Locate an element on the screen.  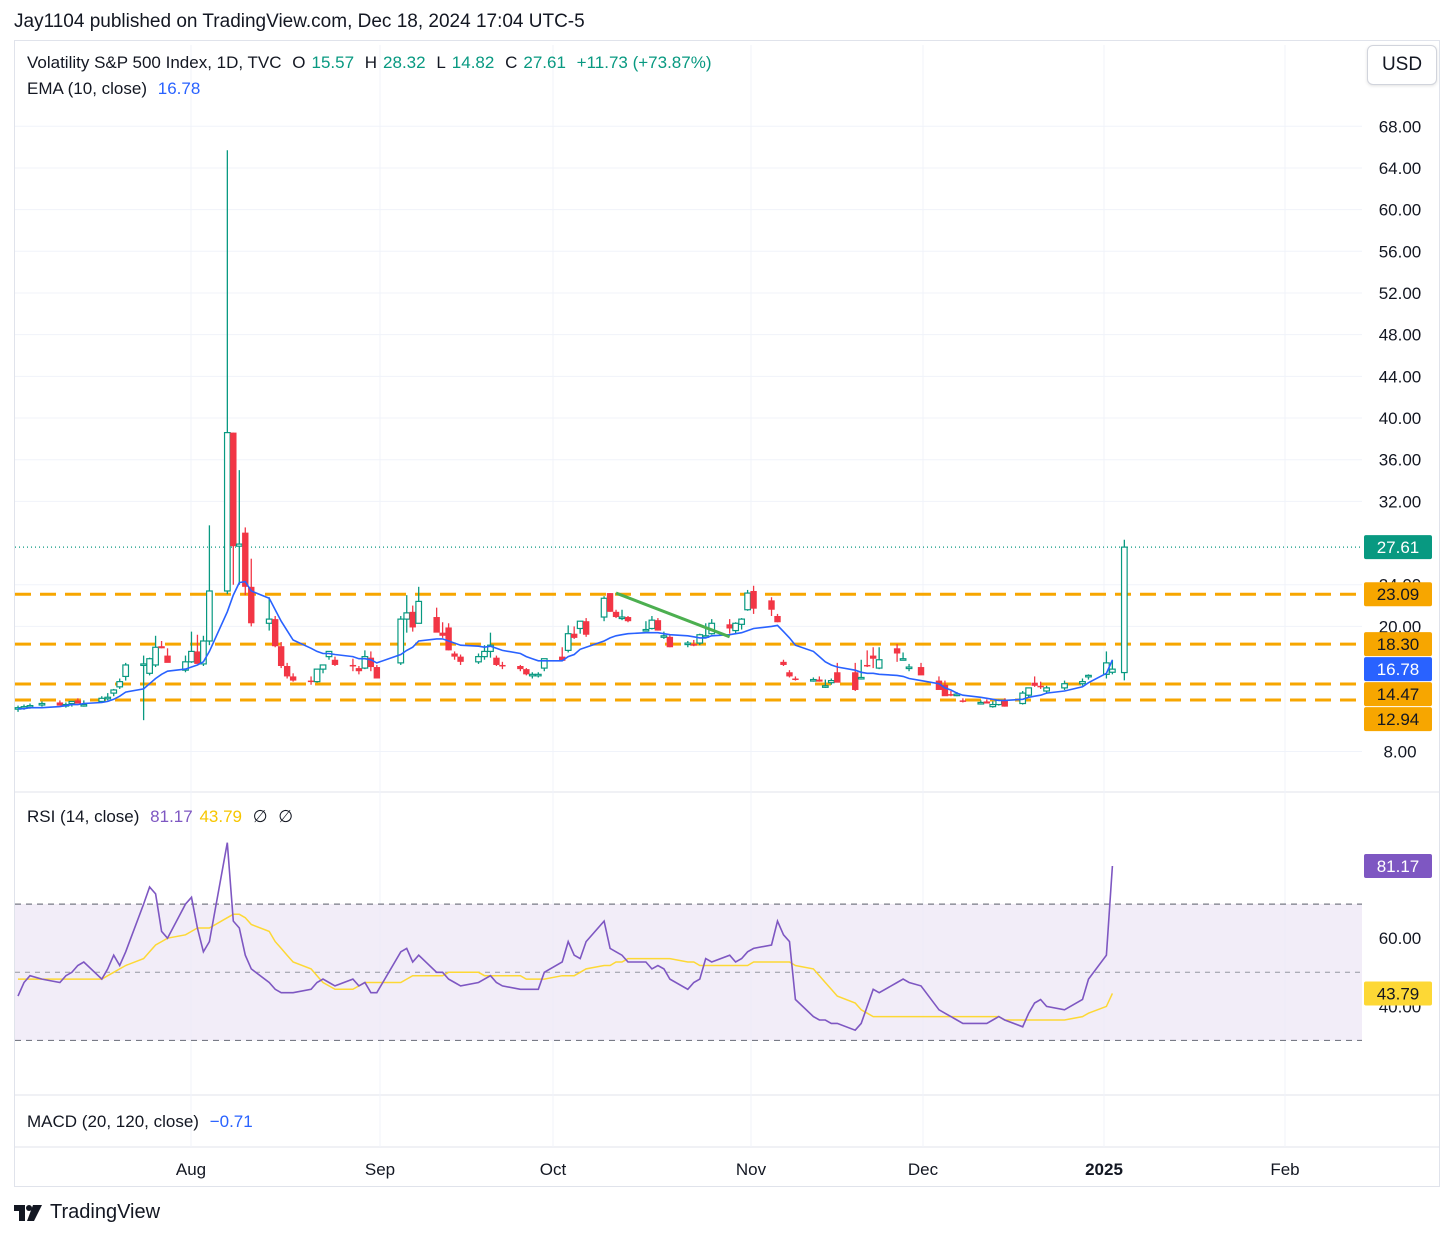
high-label: H is located at coordinates (371, 62).